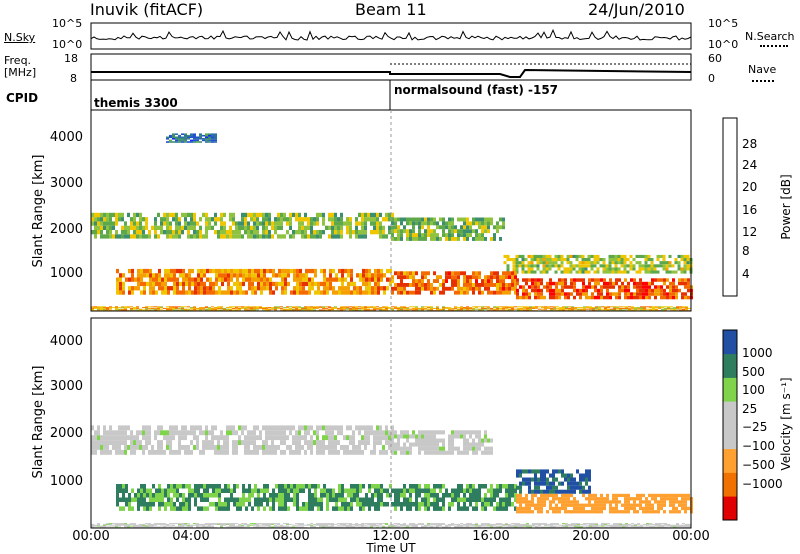 The image size is (800, 554). Describe the element at coordinates (392, 477) in the screenshot. I see `velocity-heatmap` at that location.